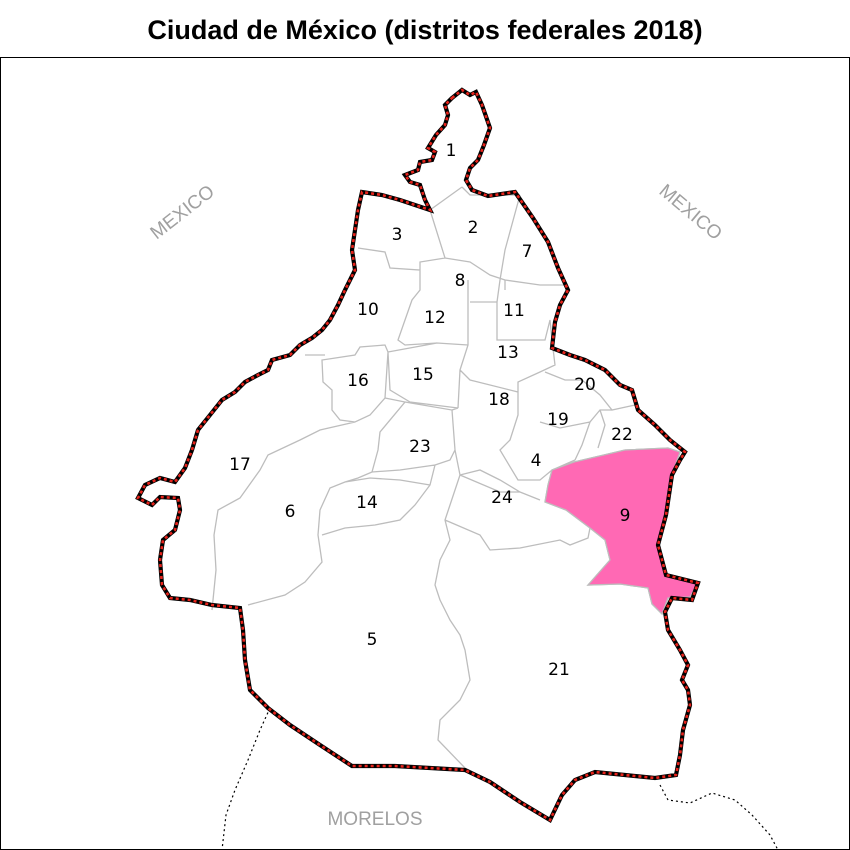 The image size is (850, 850). I want to click on district-label-23: 23, so click(420, 447).